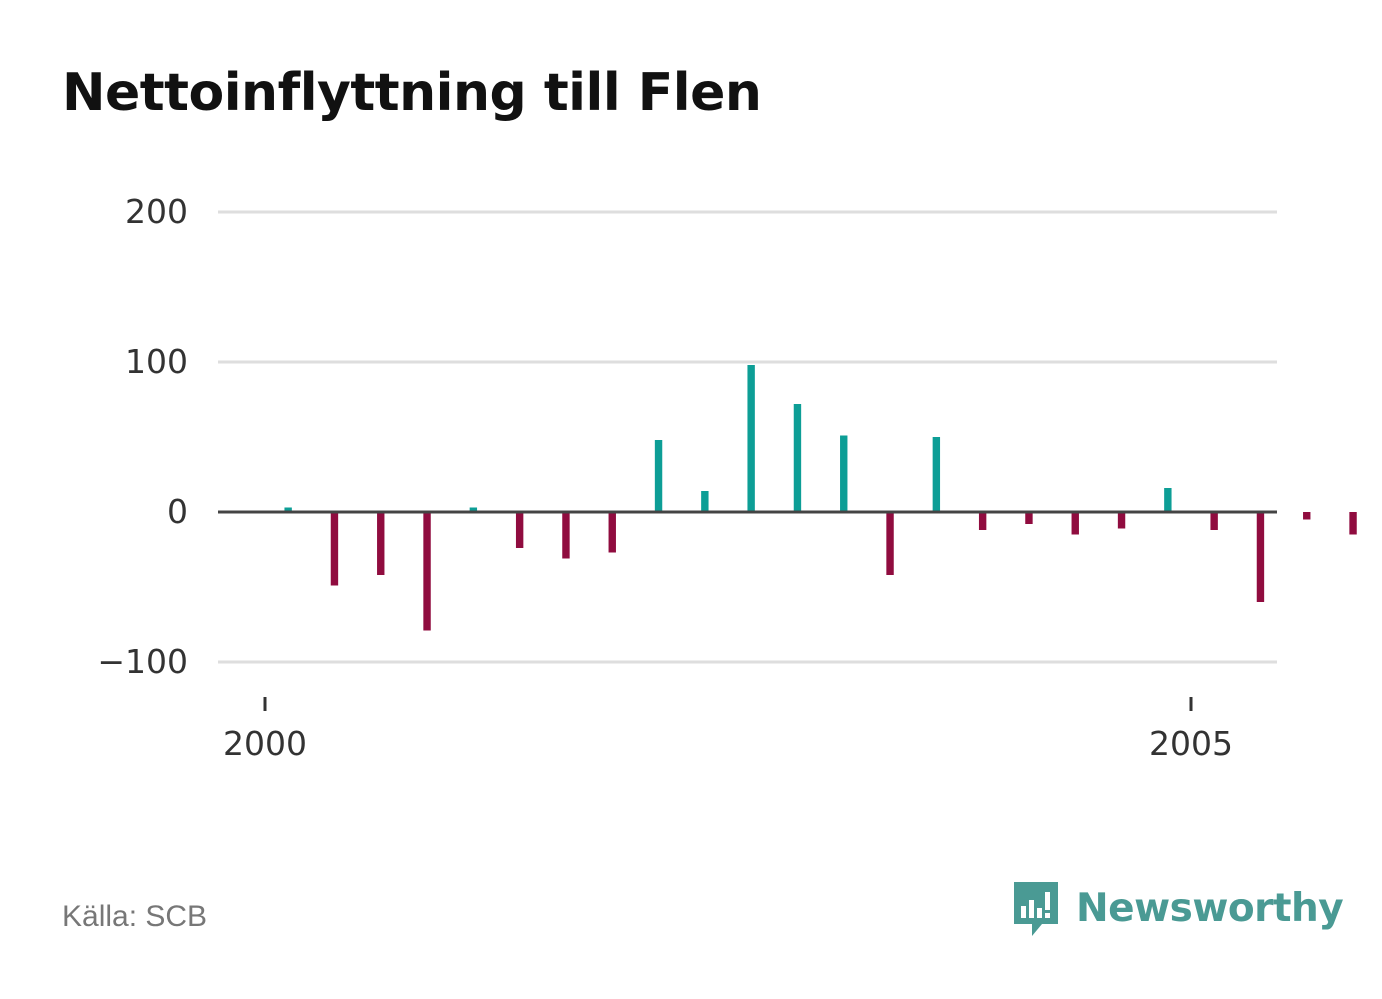 This screenshot has height=999, width=1382. Describe the element at coordinates (1036, 909) in the screenshot. I see `newsworthy-logo-icon` at that location.